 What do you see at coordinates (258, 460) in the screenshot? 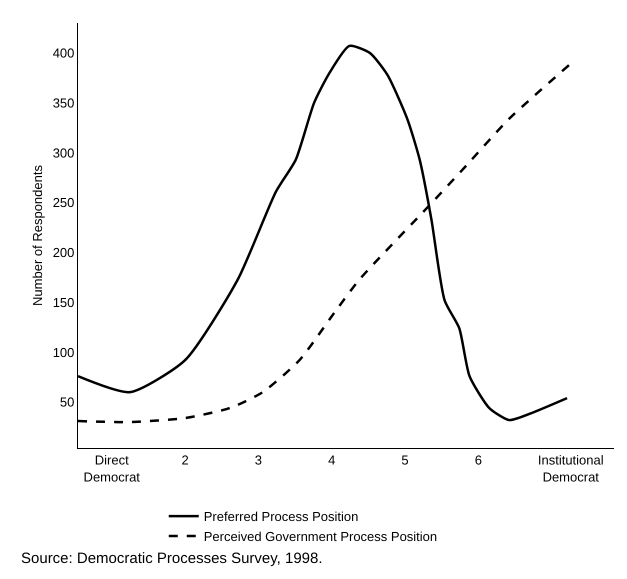
I see `x-tick-label: 3` at bounding box center [258, 460].